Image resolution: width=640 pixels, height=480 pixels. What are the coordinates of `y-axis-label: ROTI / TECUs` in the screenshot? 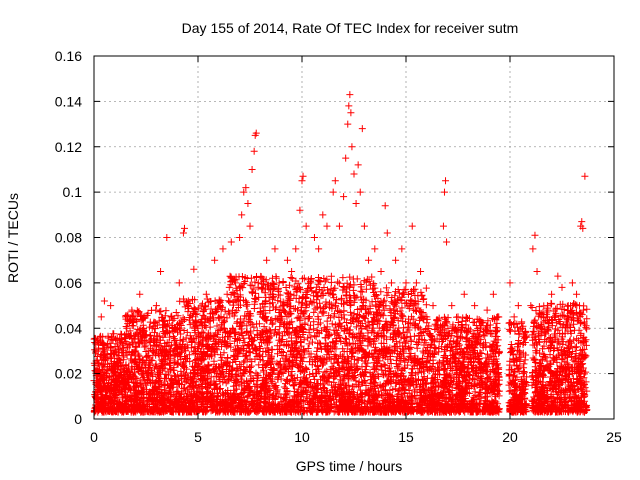 It's located at (13, 238).